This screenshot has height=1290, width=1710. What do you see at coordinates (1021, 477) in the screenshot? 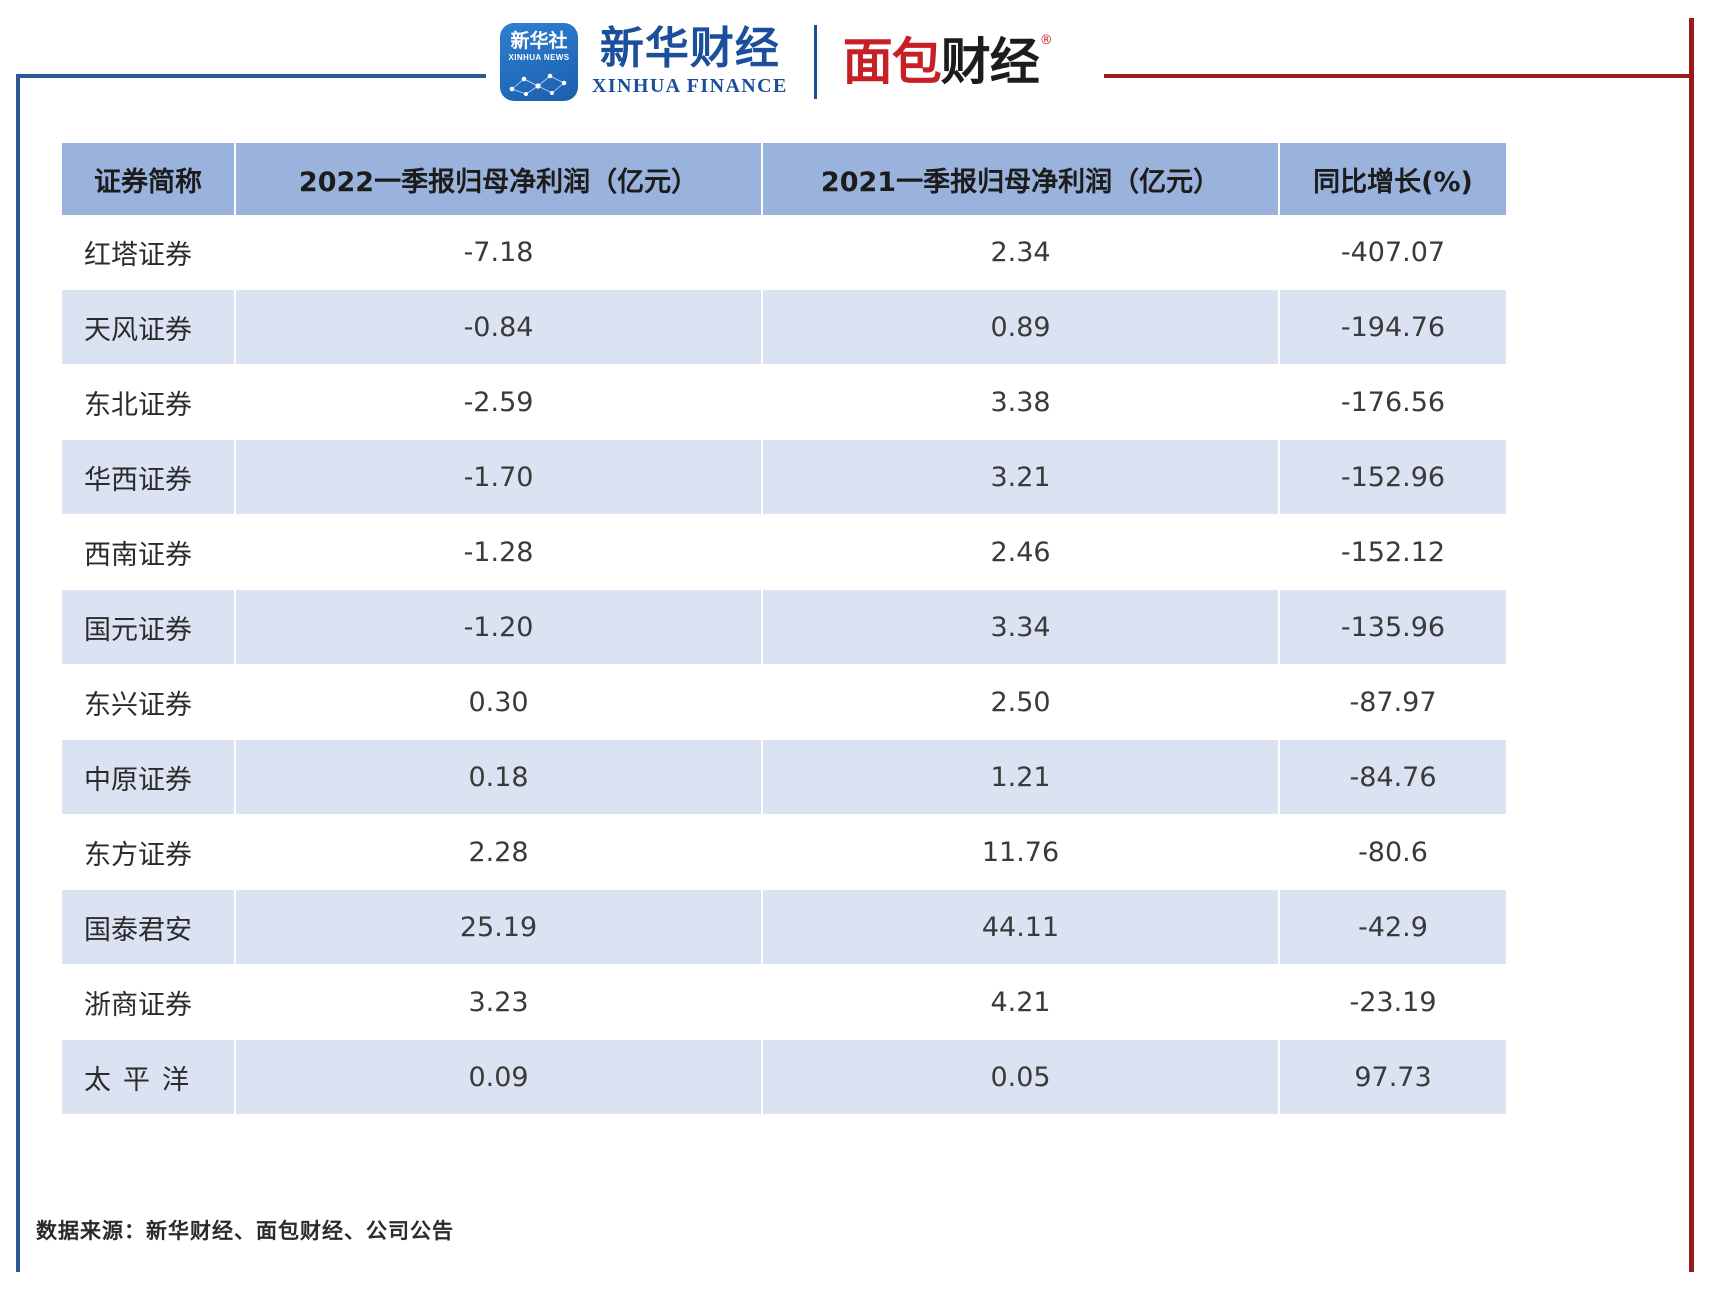
I see `cell-profit-2021: 3.21` at bounding box center [1021, 477].